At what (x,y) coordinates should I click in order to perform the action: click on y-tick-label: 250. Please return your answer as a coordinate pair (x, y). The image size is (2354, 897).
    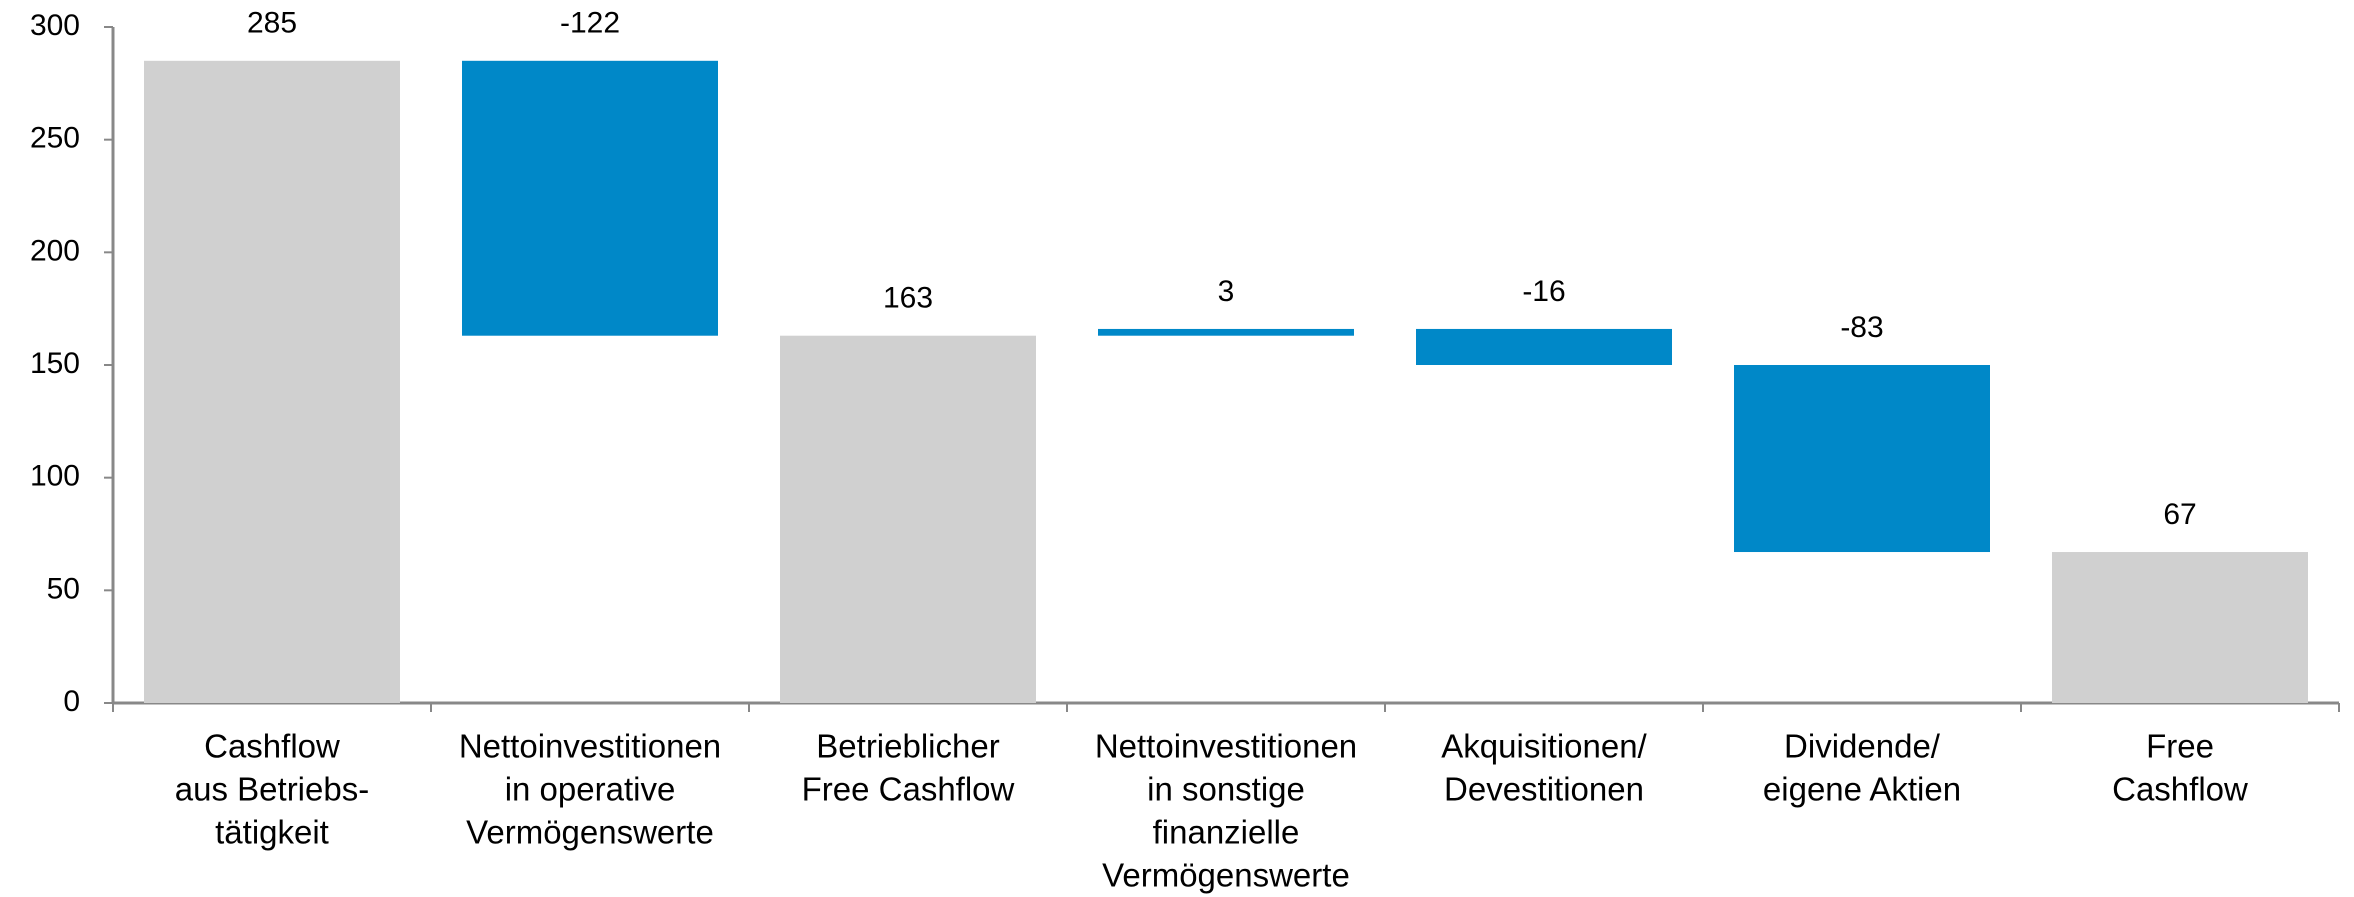
    Looking at the image, I should click on (55, 138).